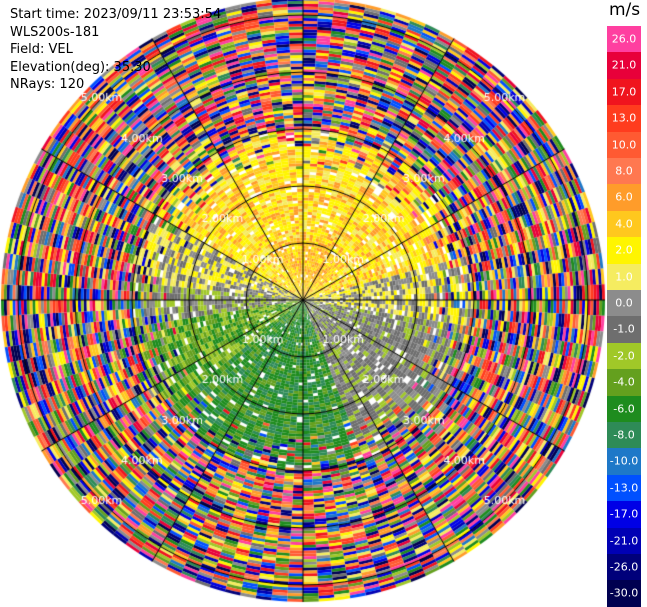 The image size is (647, 607). I want to click on colorbar-unit: m/s, so click(625, 10).